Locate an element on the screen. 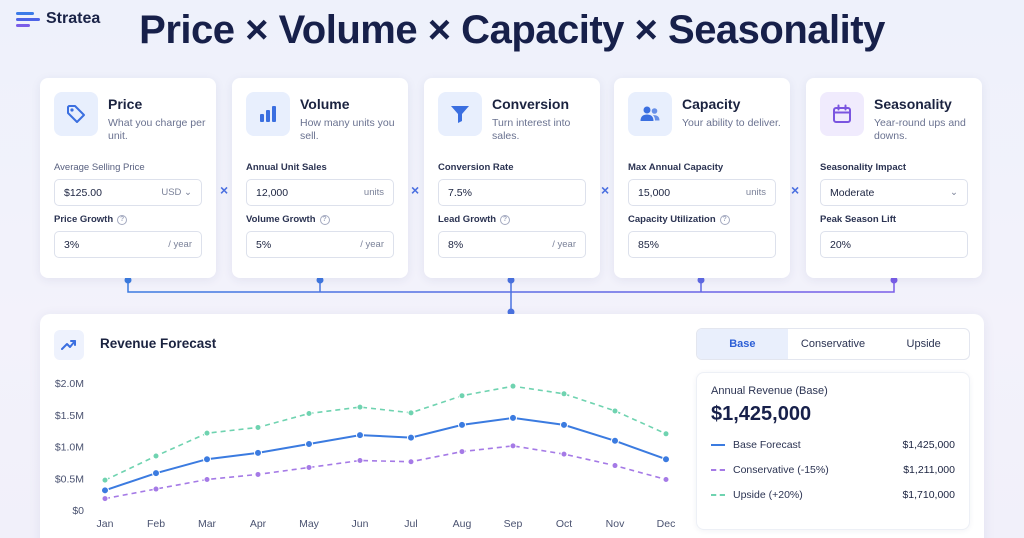 The image size is (1024, 538). field-label: Lead Growth is located at coordinates (467, 219).